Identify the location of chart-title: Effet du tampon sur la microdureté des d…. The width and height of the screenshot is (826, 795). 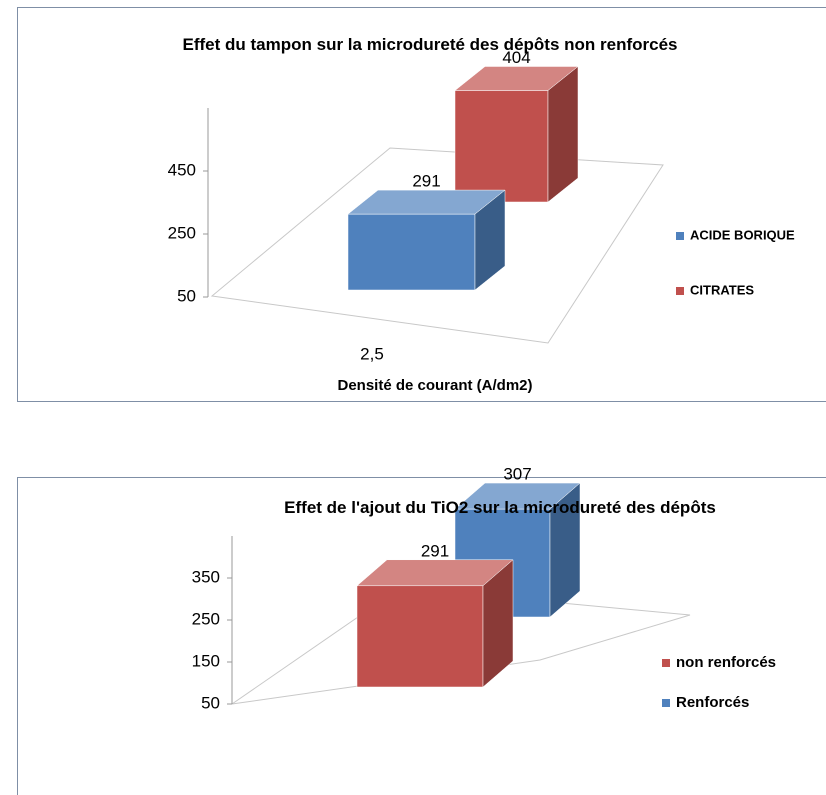
(430, 44).